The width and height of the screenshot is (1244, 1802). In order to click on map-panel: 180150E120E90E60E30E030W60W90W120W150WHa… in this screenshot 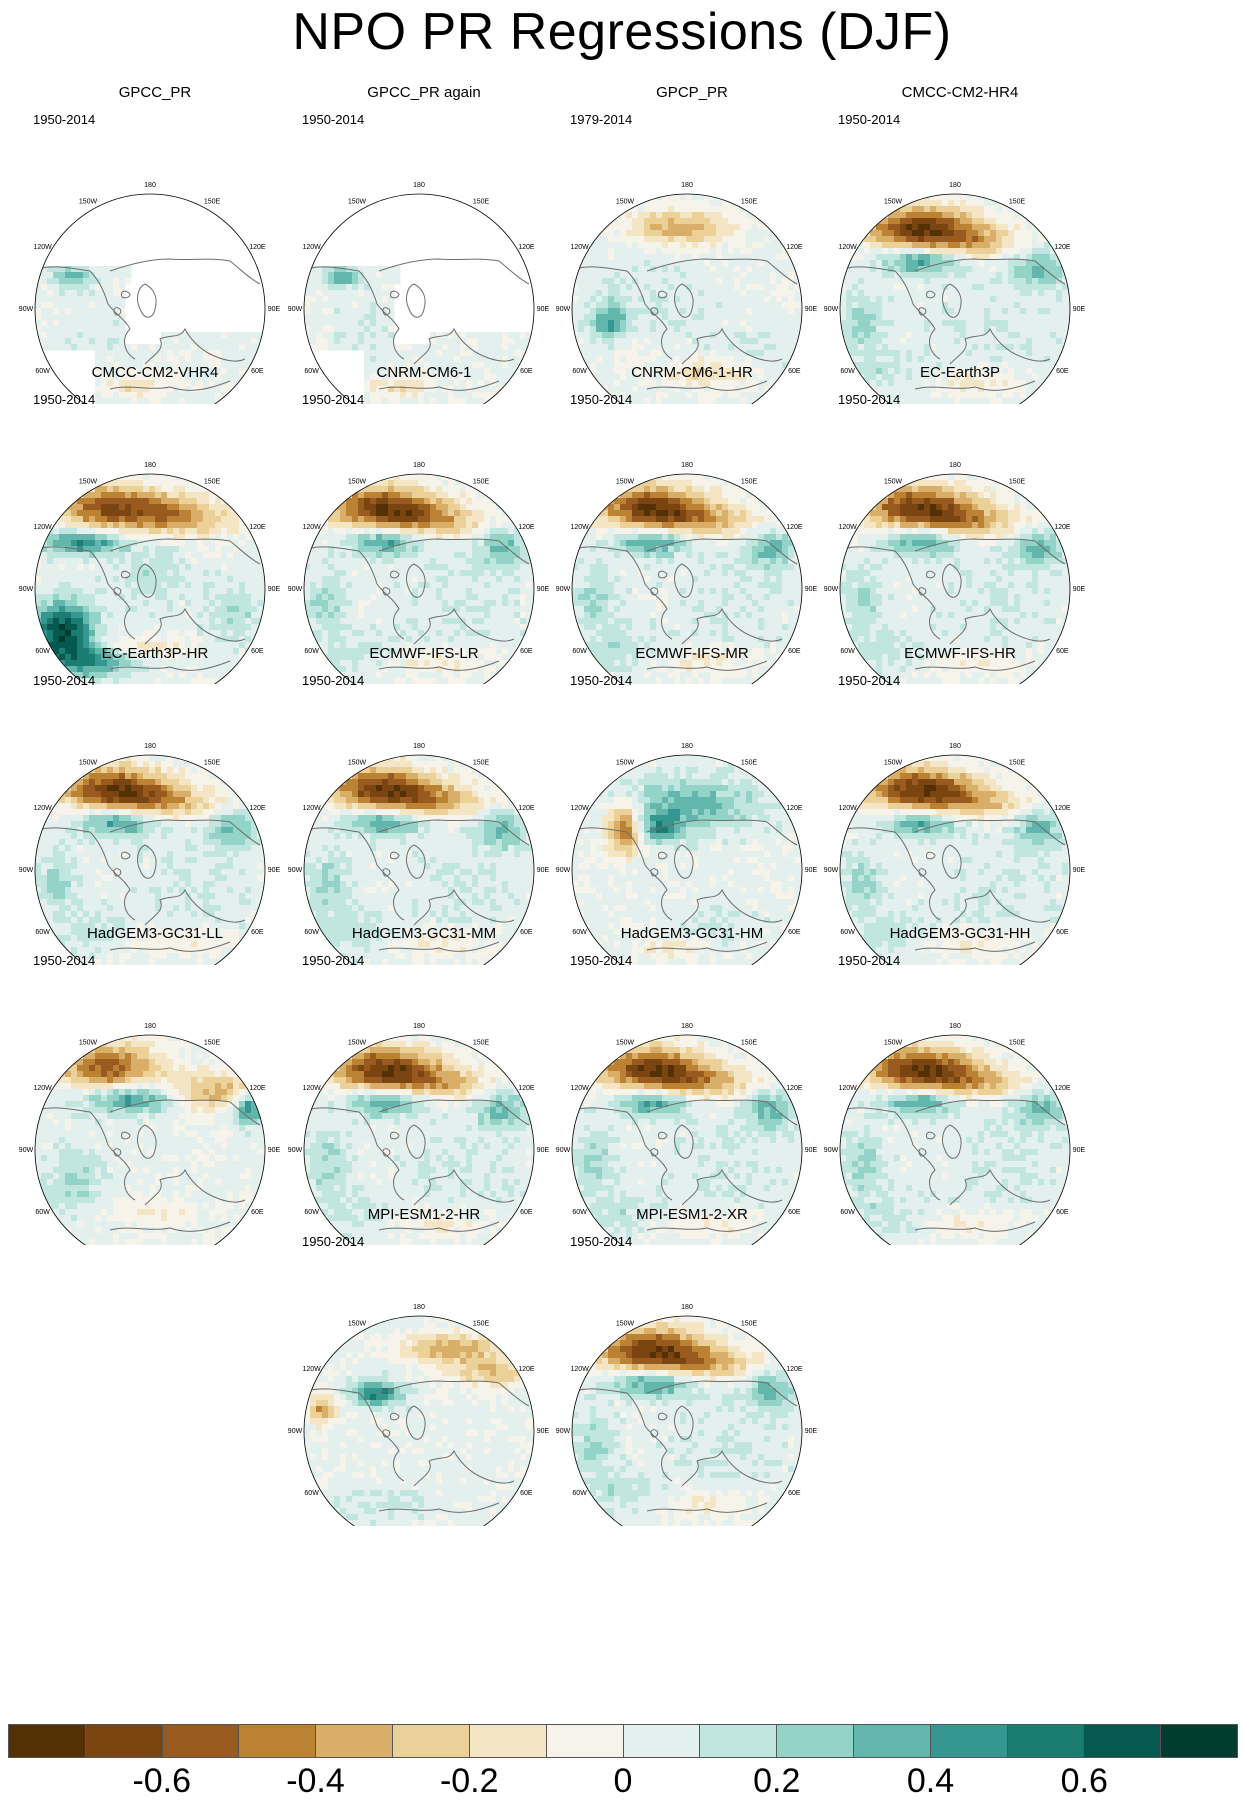, I will do `click(424, 1085)`.